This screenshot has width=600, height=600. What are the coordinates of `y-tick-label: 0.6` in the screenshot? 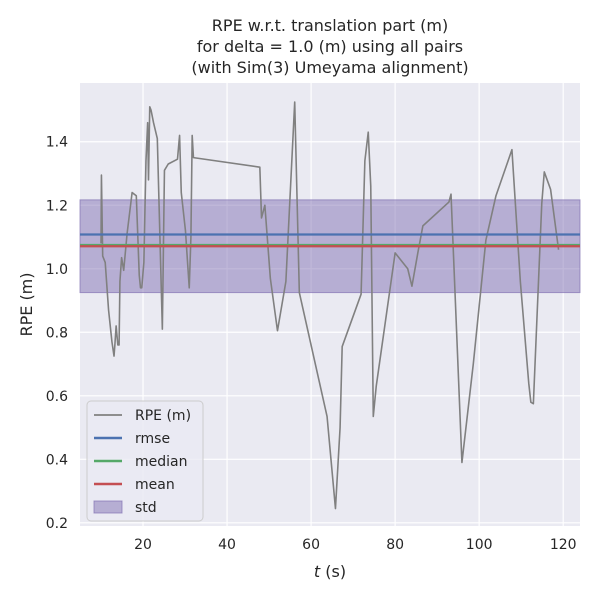 It's located at (57, 397).